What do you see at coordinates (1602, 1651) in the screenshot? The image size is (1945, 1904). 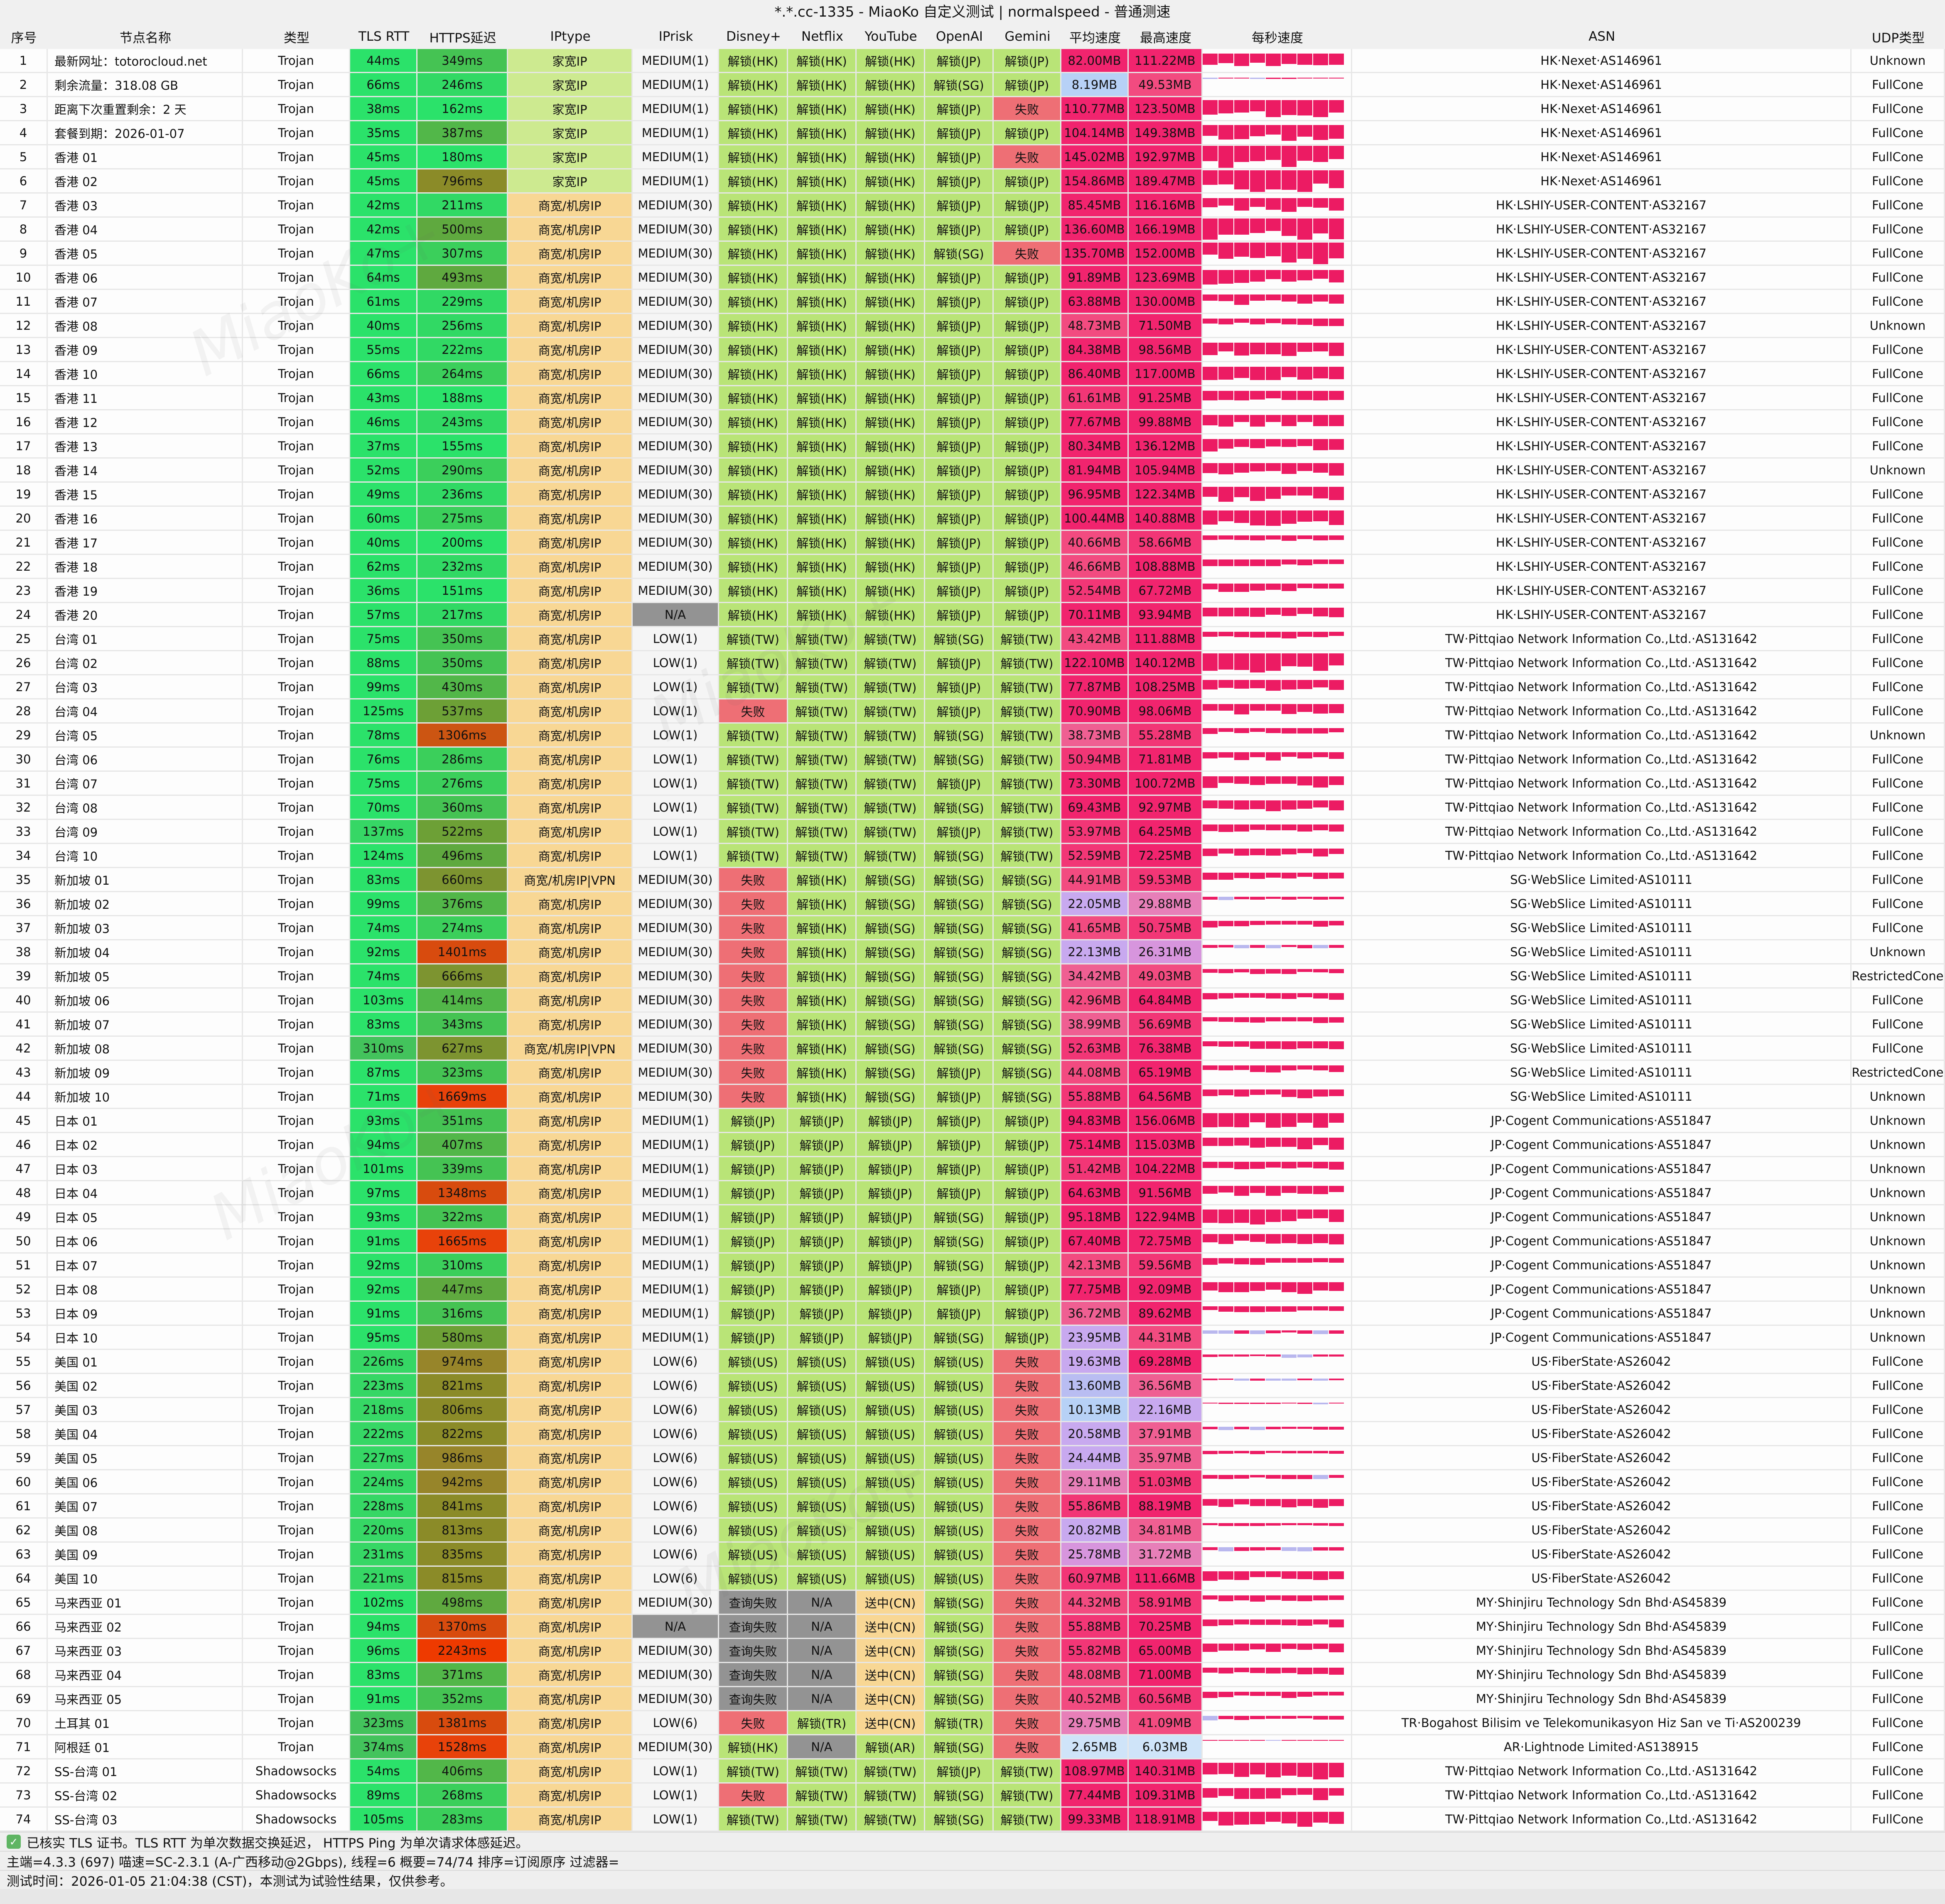 I see `cell-asn: MY·Shinjiru Technology Sdn Bhd·AS45839` at bounding box center [1602, 1651].